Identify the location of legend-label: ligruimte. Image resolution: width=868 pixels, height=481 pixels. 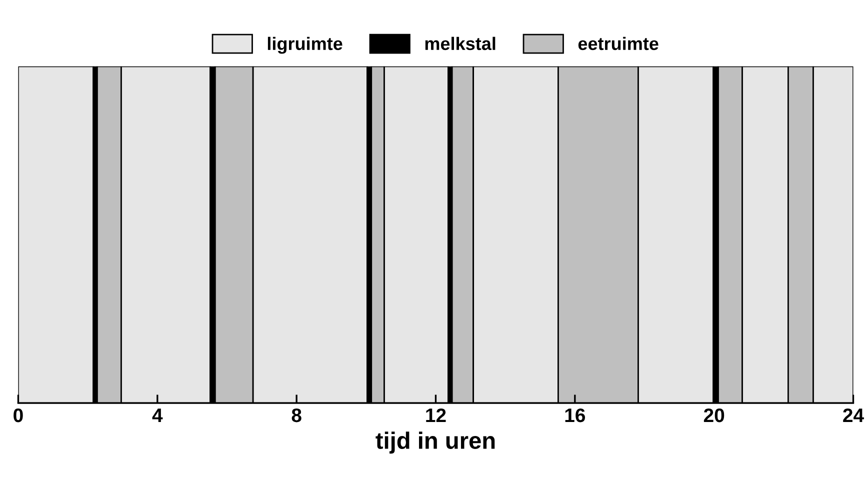
(305, 45).